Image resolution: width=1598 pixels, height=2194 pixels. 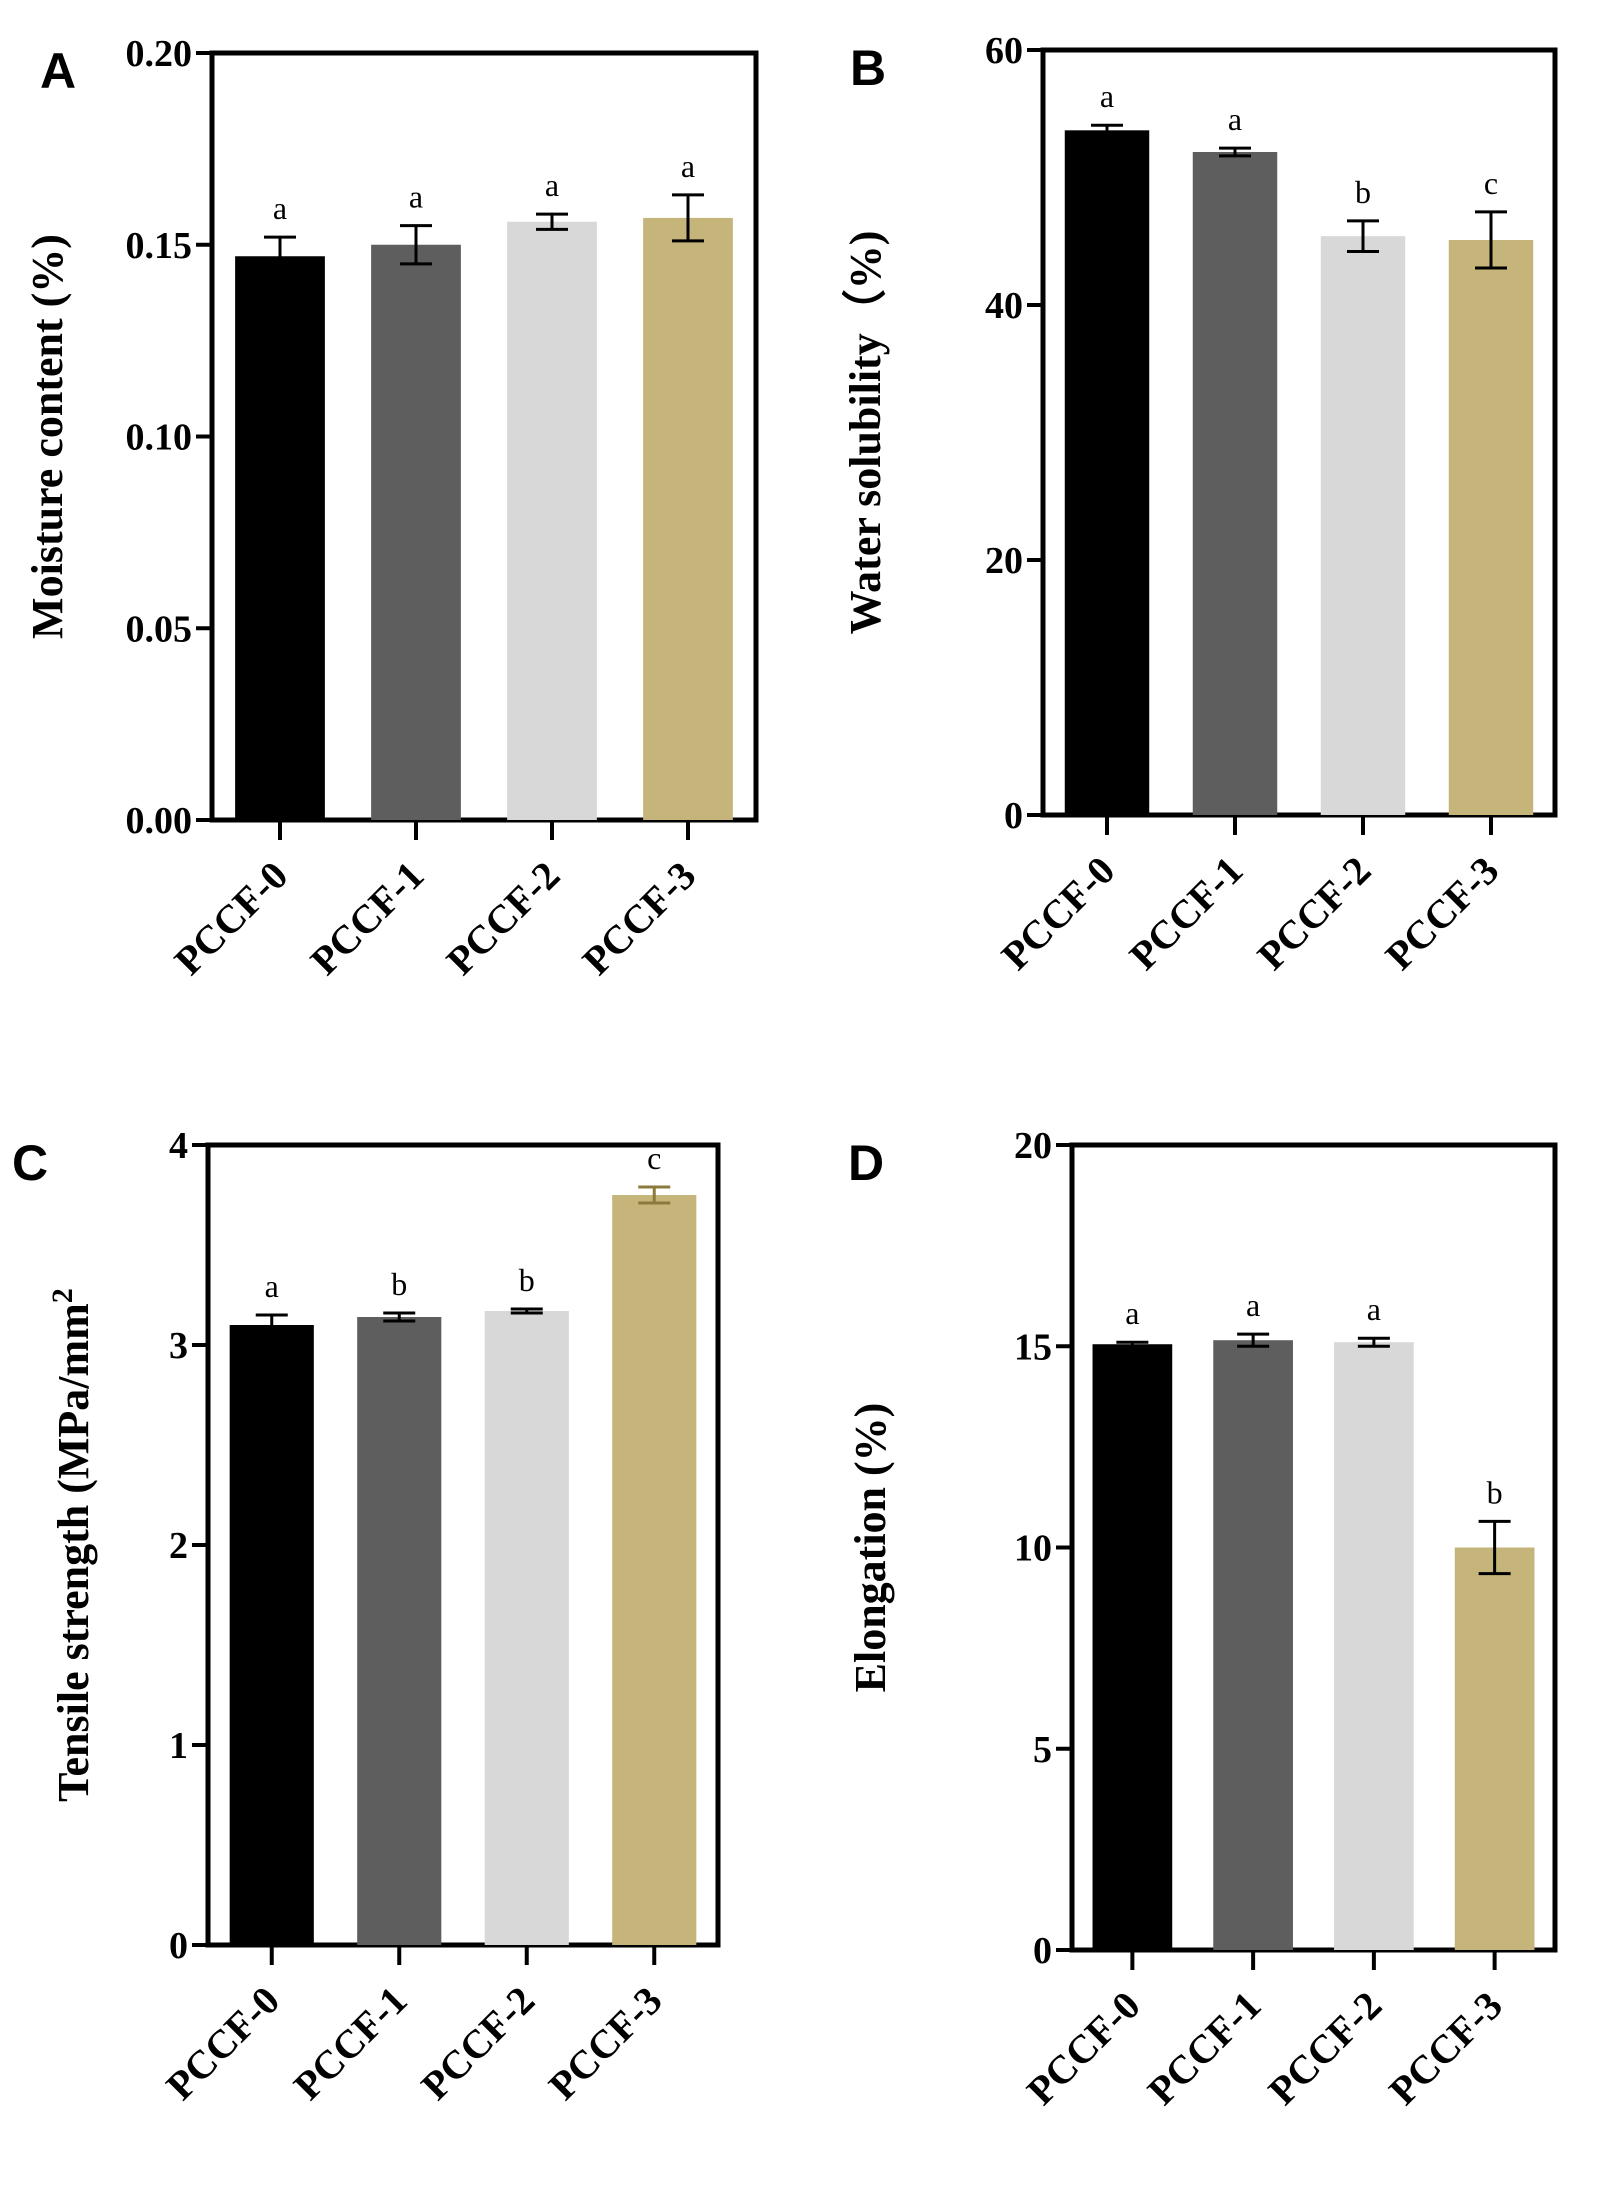 What do you see at coordinates (178, 1546) in the screenshot?
I see `y-tick-label: 2` at bounding box center [178, 1546].